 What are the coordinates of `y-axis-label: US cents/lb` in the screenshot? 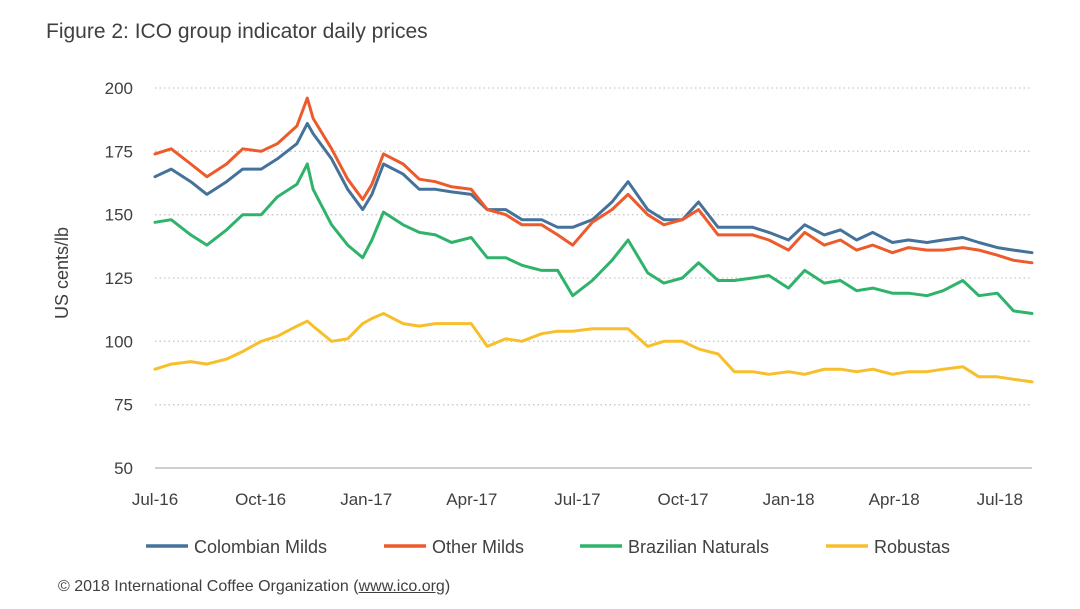 It's located at (62, 273).